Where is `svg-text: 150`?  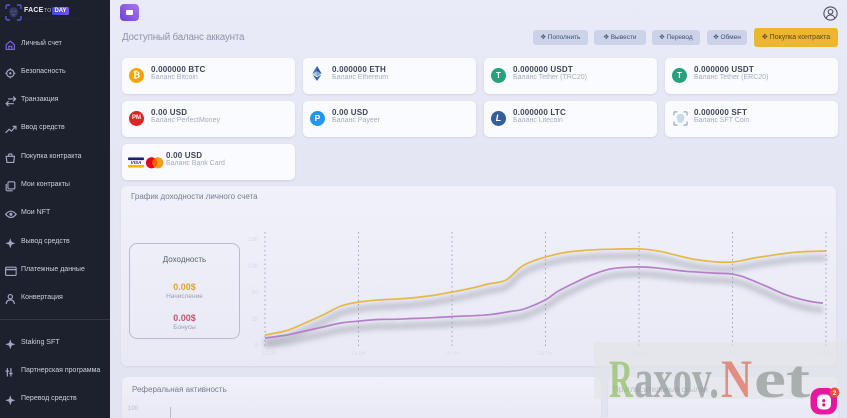
svg-text: 150 is located at coordinates (253, 240).